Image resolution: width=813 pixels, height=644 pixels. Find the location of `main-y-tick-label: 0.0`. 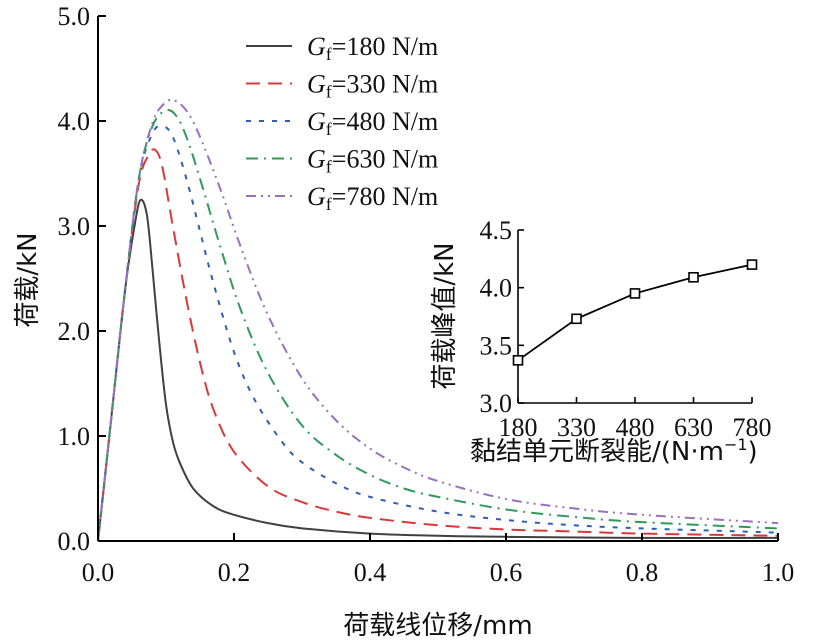

main-y-tick-label: 0.0 is located at coordinates (74, 541).